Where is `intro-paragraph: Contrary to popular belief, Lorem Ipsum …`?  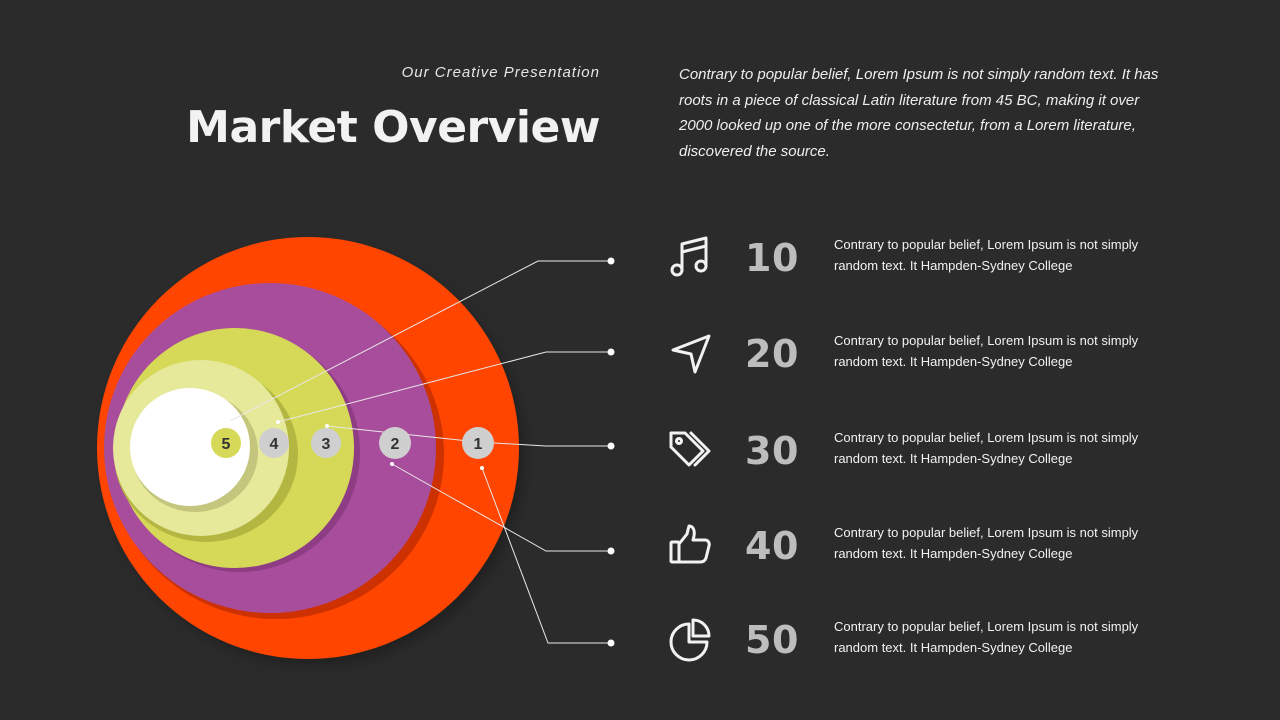
intro-paragraph: Contrary to popular belief, Lorem Ipsum … is located at coordinates (919, 113).